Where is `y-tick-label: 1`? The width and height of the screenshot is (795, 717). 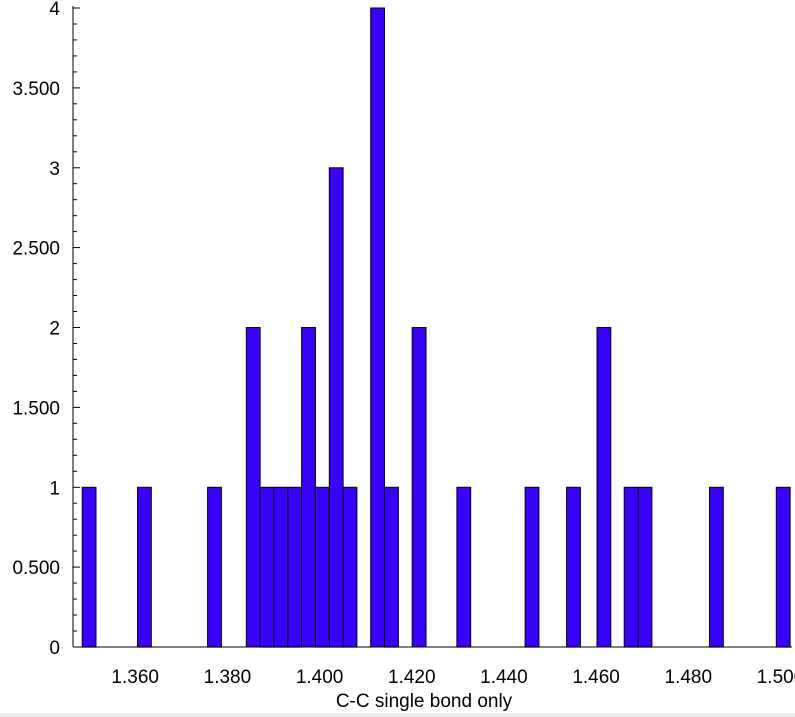
y-tick-label: 1 is located at coordinates (54, 488).